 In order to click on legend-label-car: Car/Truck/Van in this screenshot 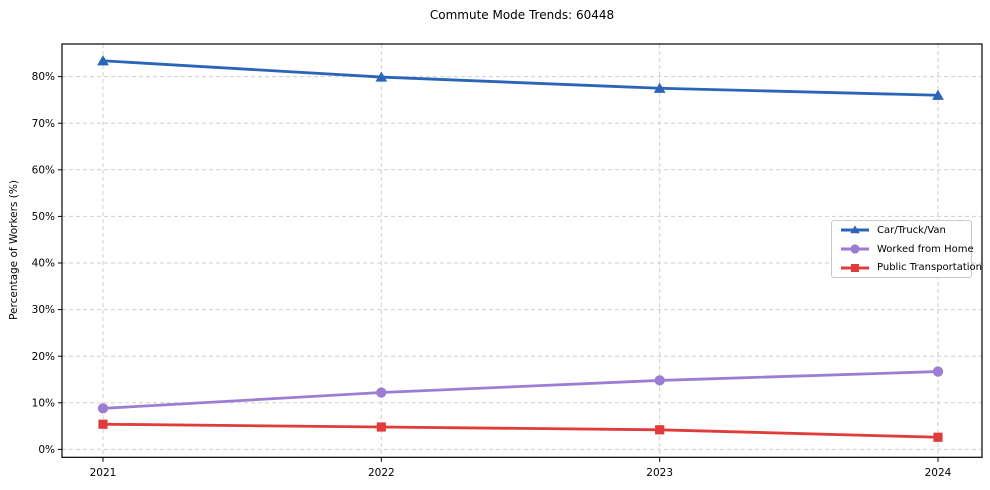, I will do `click(911, 230)`.